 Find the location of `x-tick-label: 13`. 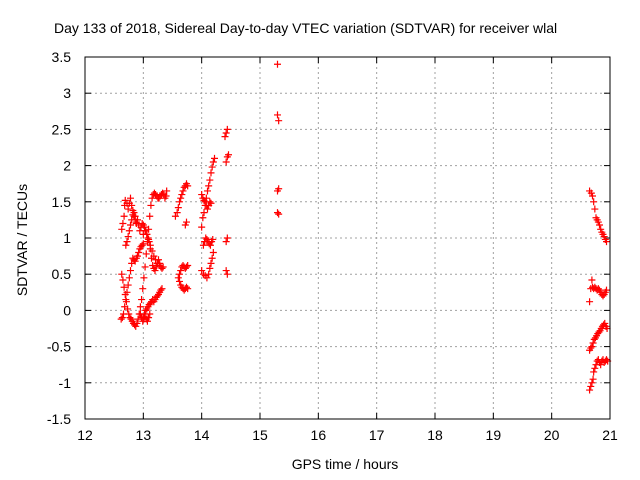

x-tick-label: 13 is located at coordinates (144, 435).